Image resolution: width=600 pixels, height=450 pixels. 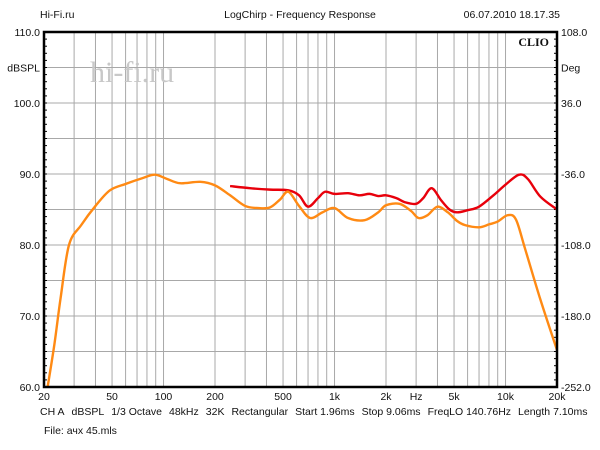 I want to click on x-tick-label: 50, so click(x=112, y=397).